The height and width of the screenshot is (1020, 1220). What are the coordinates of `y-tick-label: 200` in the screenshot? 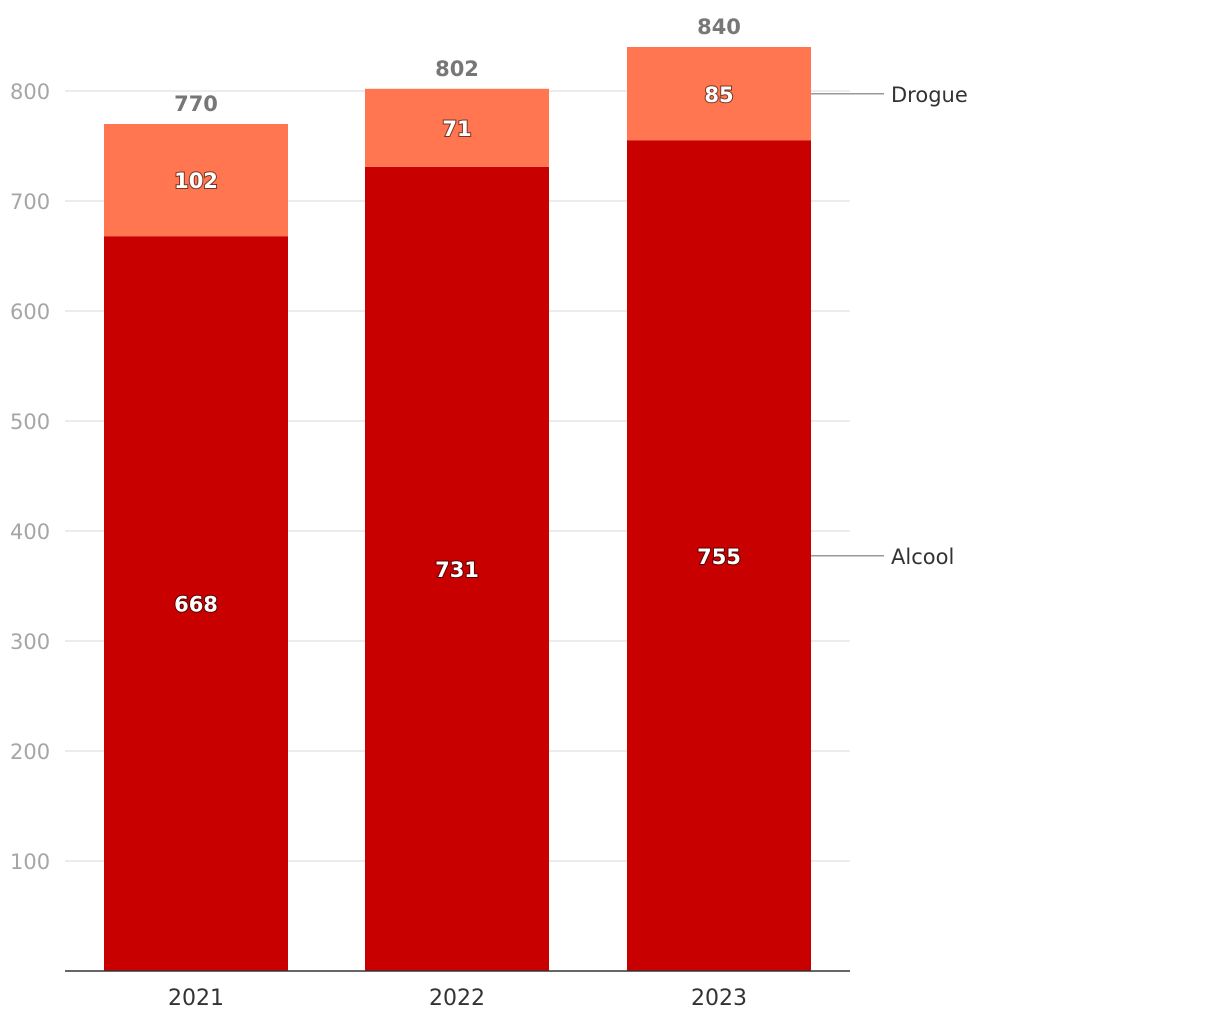 It's located at (30, 752).